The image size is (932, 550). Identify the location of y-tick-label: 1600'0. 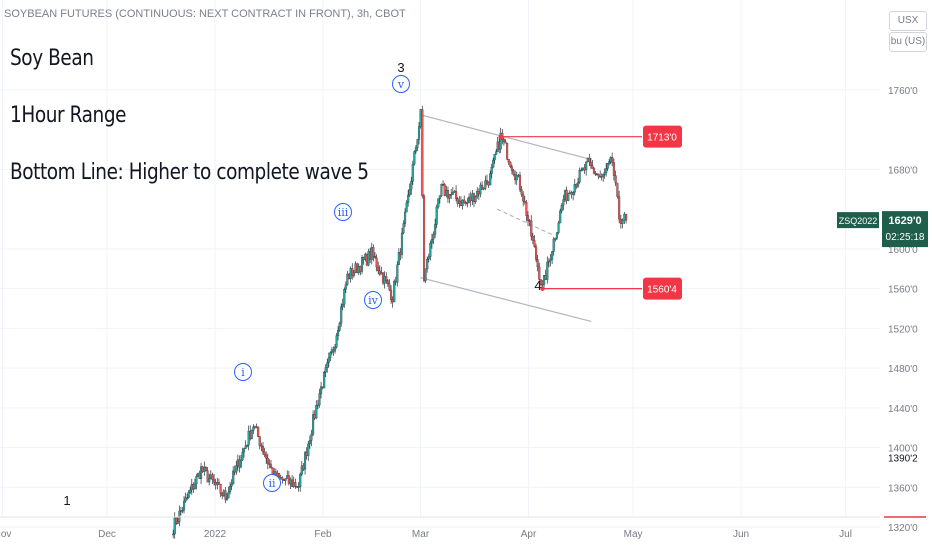
(903, 250).